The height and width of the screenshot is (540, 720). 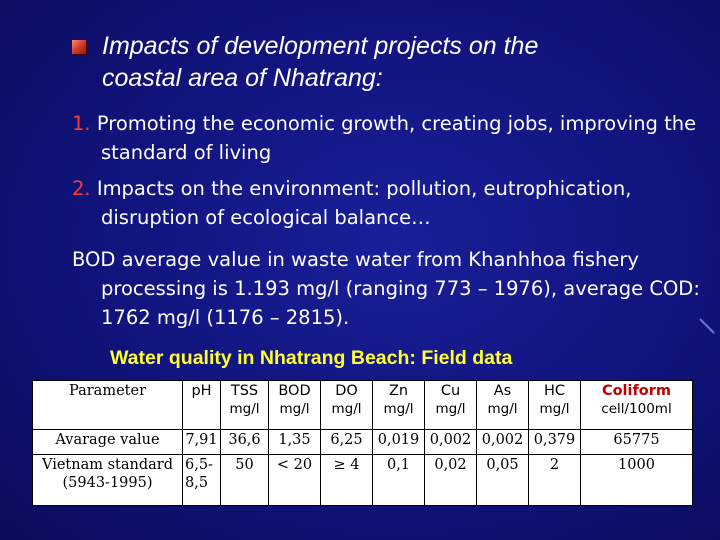 I want to click on header-bod: BOD mg/l, so click(x=294, y=405).